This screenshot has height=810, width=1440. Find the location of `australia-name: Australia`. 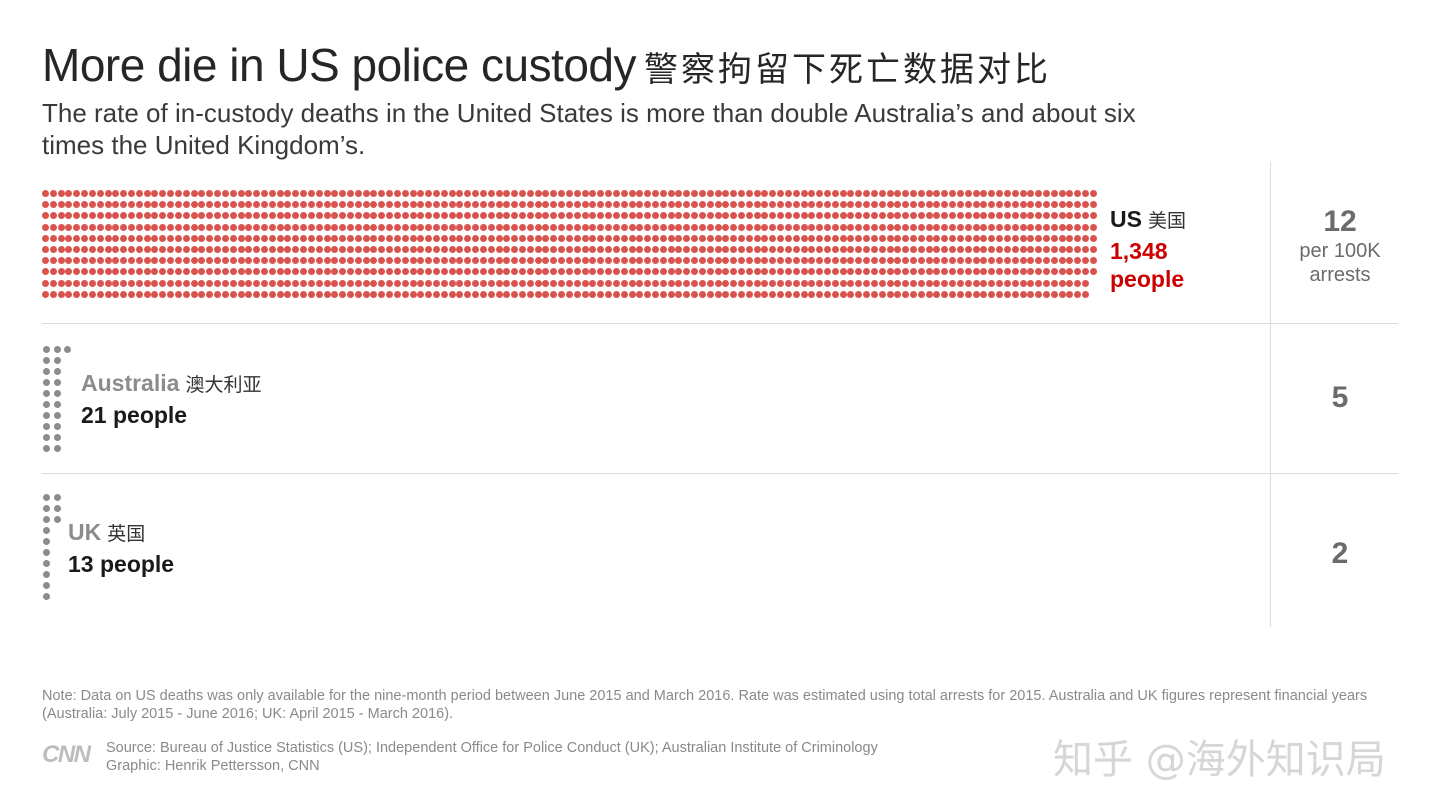

australia-name: Australia is located at coordinates (130, 383).